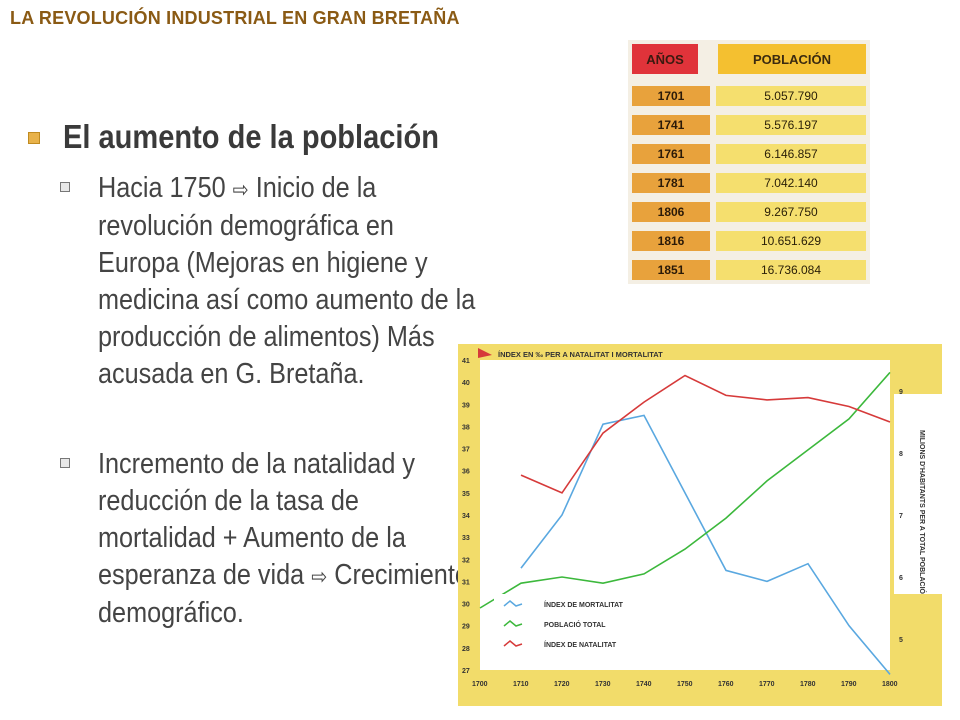  I want to click on table-row: 1781 7.042.140, so click(749, 183).